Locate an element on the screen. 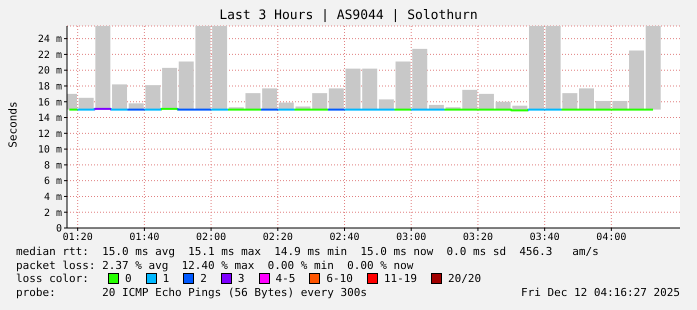  text: loss color: is located at coordinates (53, 279).